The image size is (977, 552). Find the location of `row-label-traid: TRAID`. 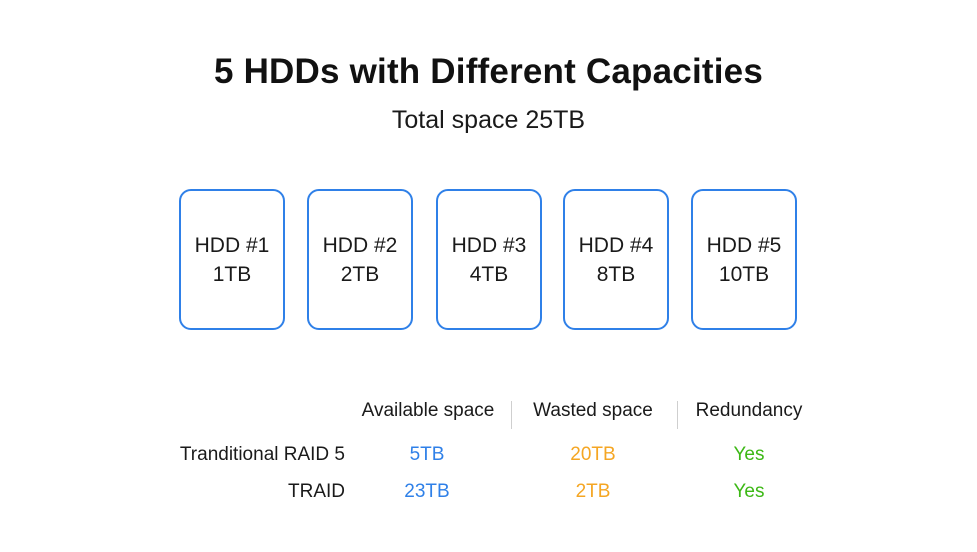

row-label-traid: TRAID is located at coordinates (316, 491).